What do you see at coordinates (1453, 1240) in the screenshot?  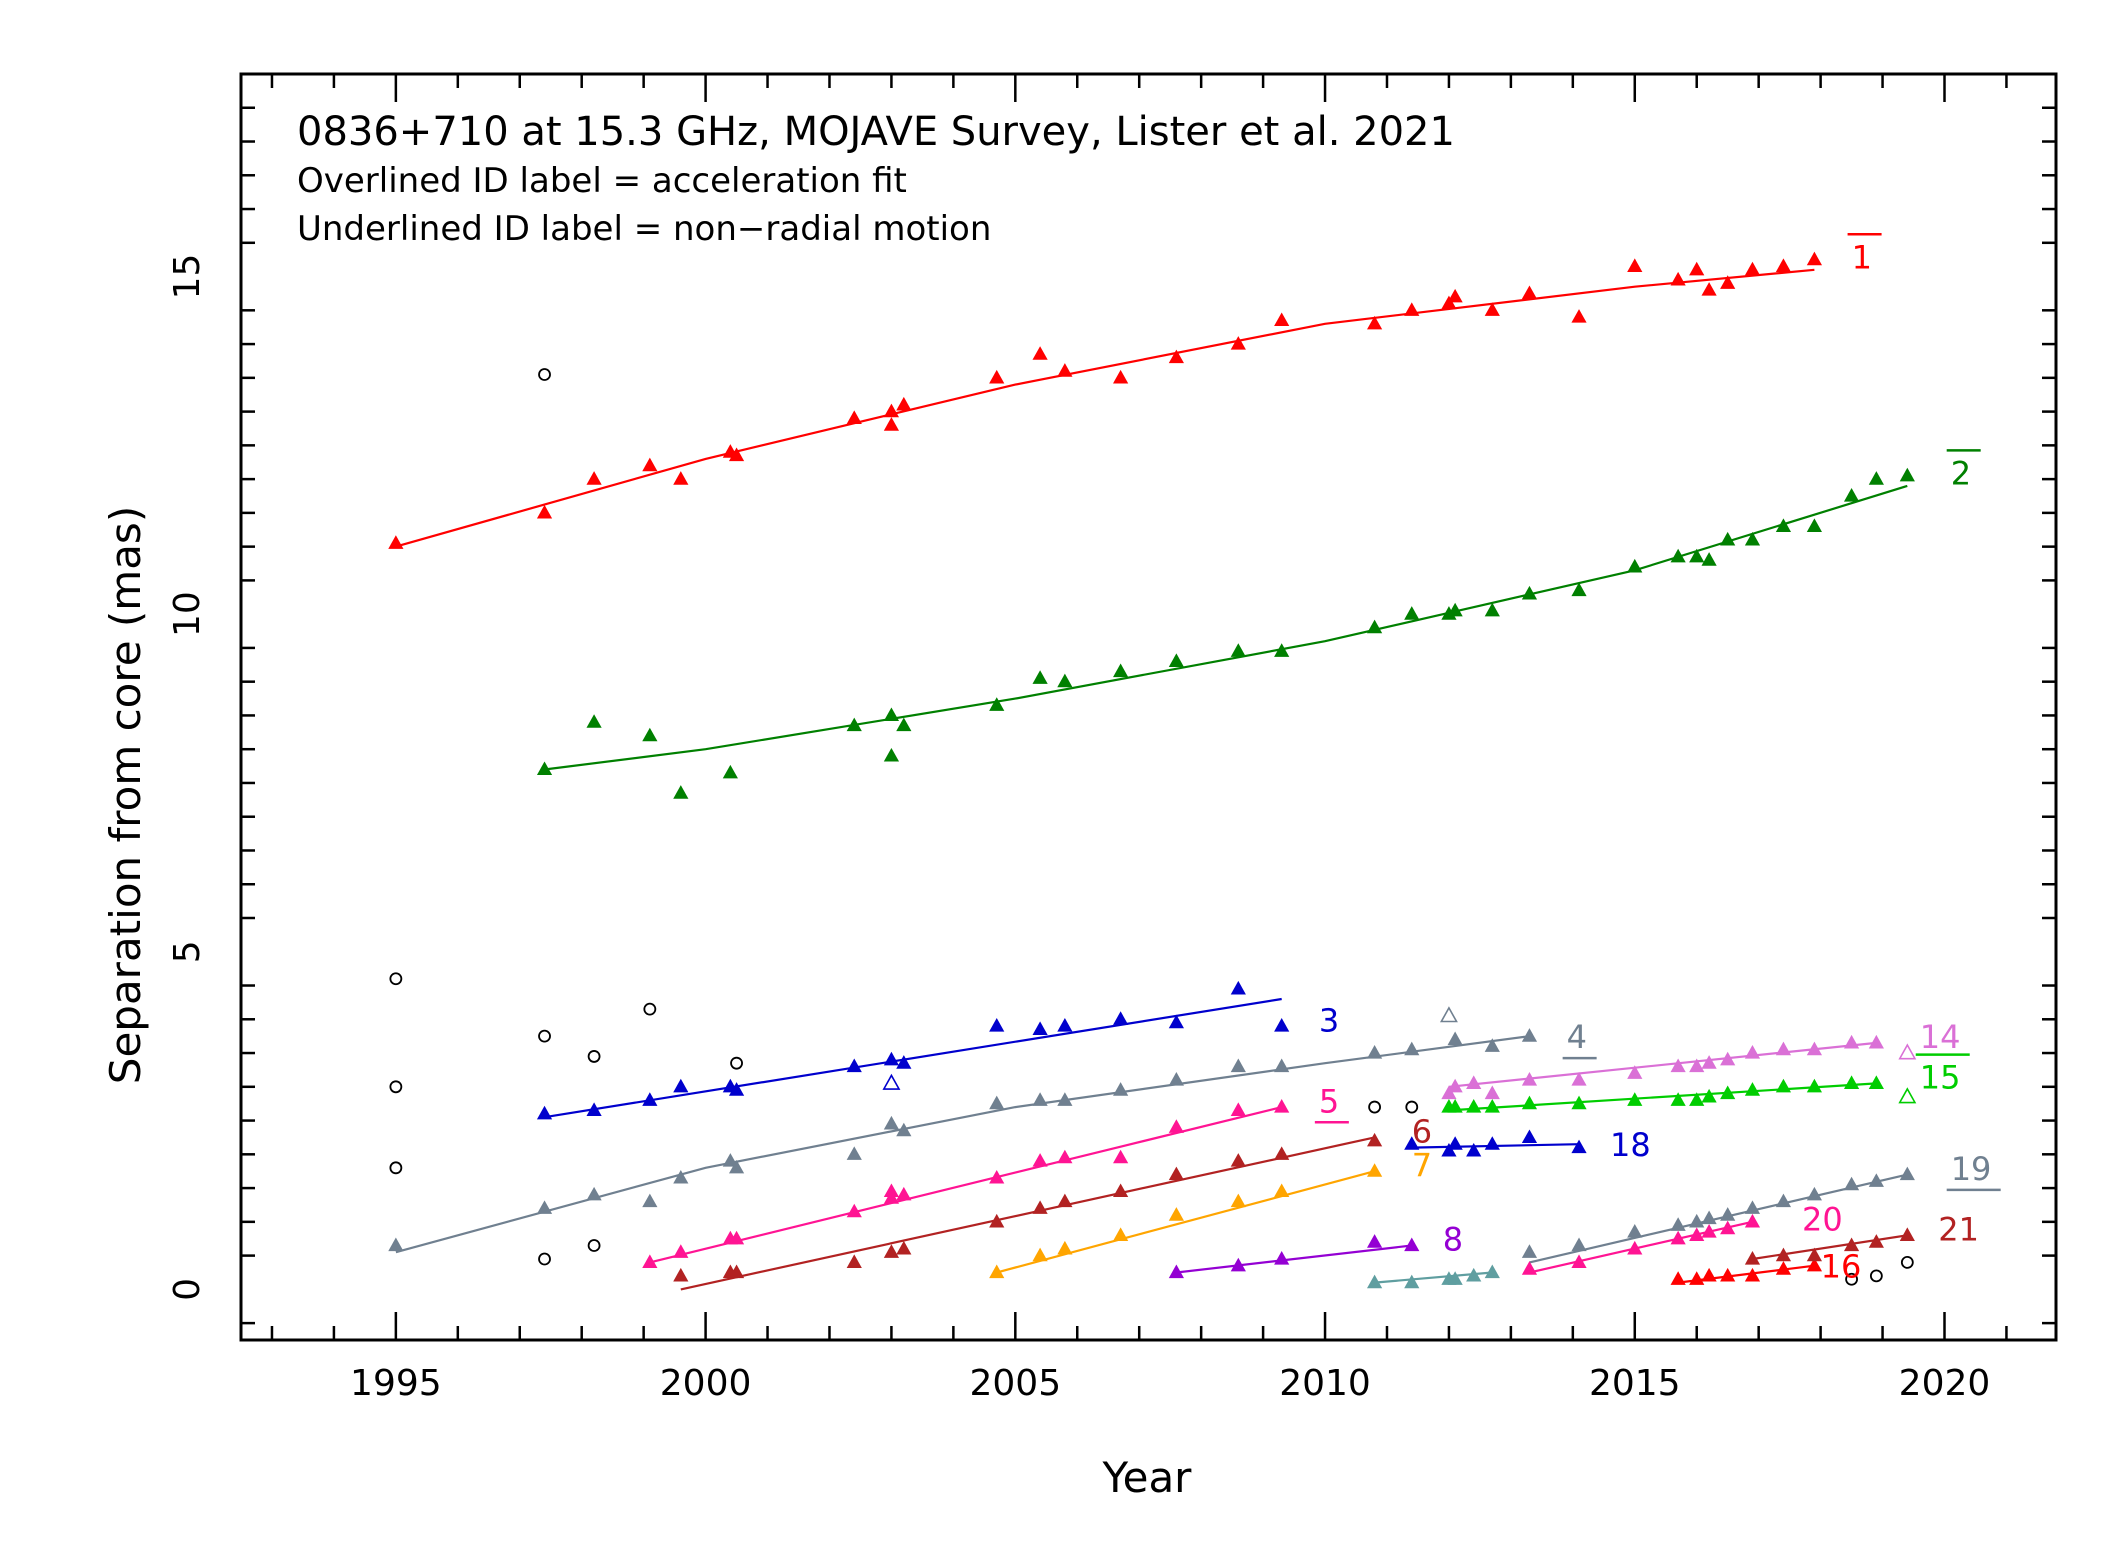 I see `component-label: 8` at bounding box center [1453, 1240].